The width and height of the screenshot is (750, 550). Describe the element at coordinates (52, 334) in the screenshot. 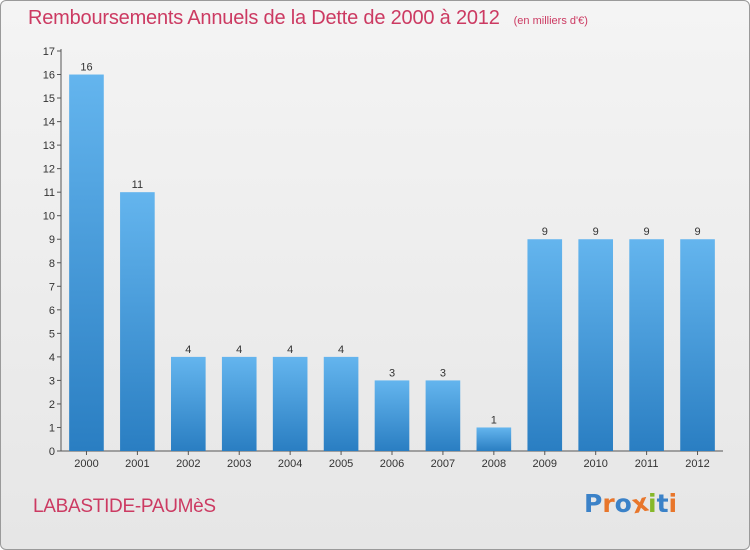

I see `y-tick-label: 5` at that location.